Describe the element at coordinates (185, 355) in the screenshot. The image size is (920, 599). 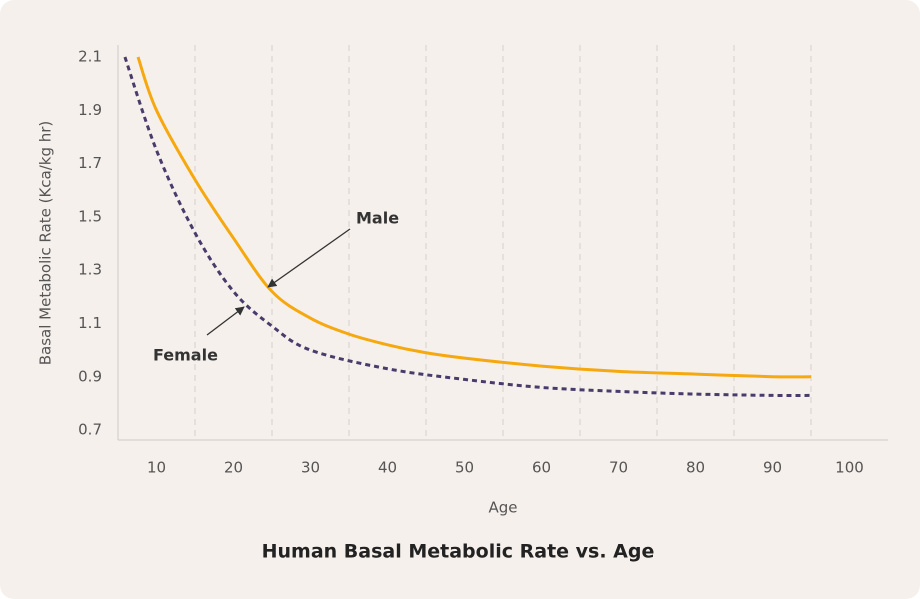
I see `annotation-female: Female` at that location.